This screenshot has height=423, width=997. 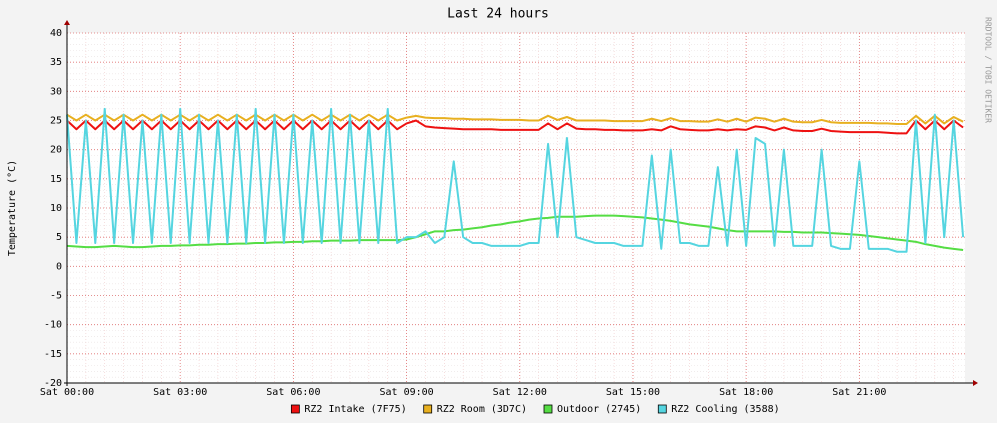 What do you see at coordinates (482, 409) in the screenshot?
I see `legend-label: RZ2 Room (3D7C)` at bounding box center [482, 409].